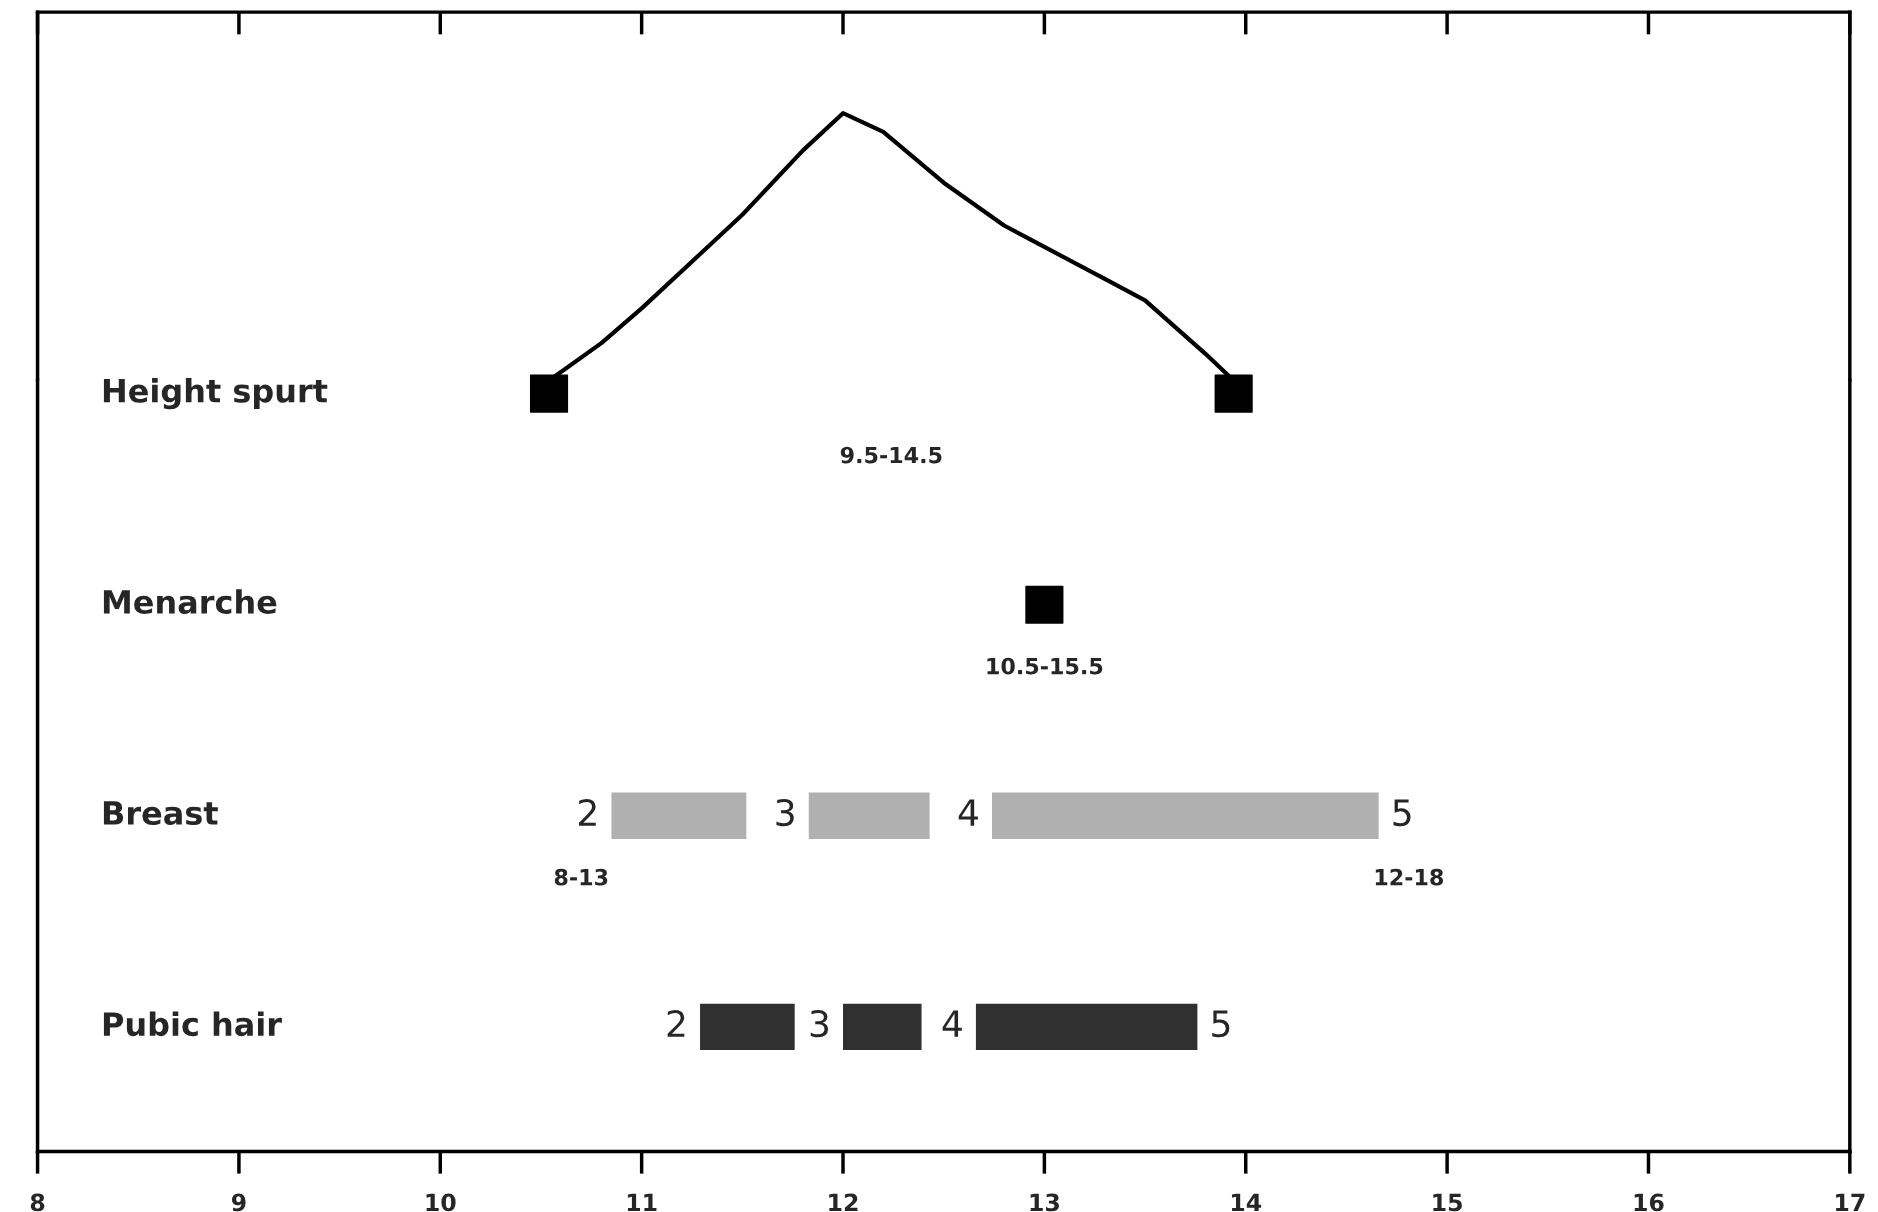  I want to click on category-label: Pubic hair, so click(192, 1024).